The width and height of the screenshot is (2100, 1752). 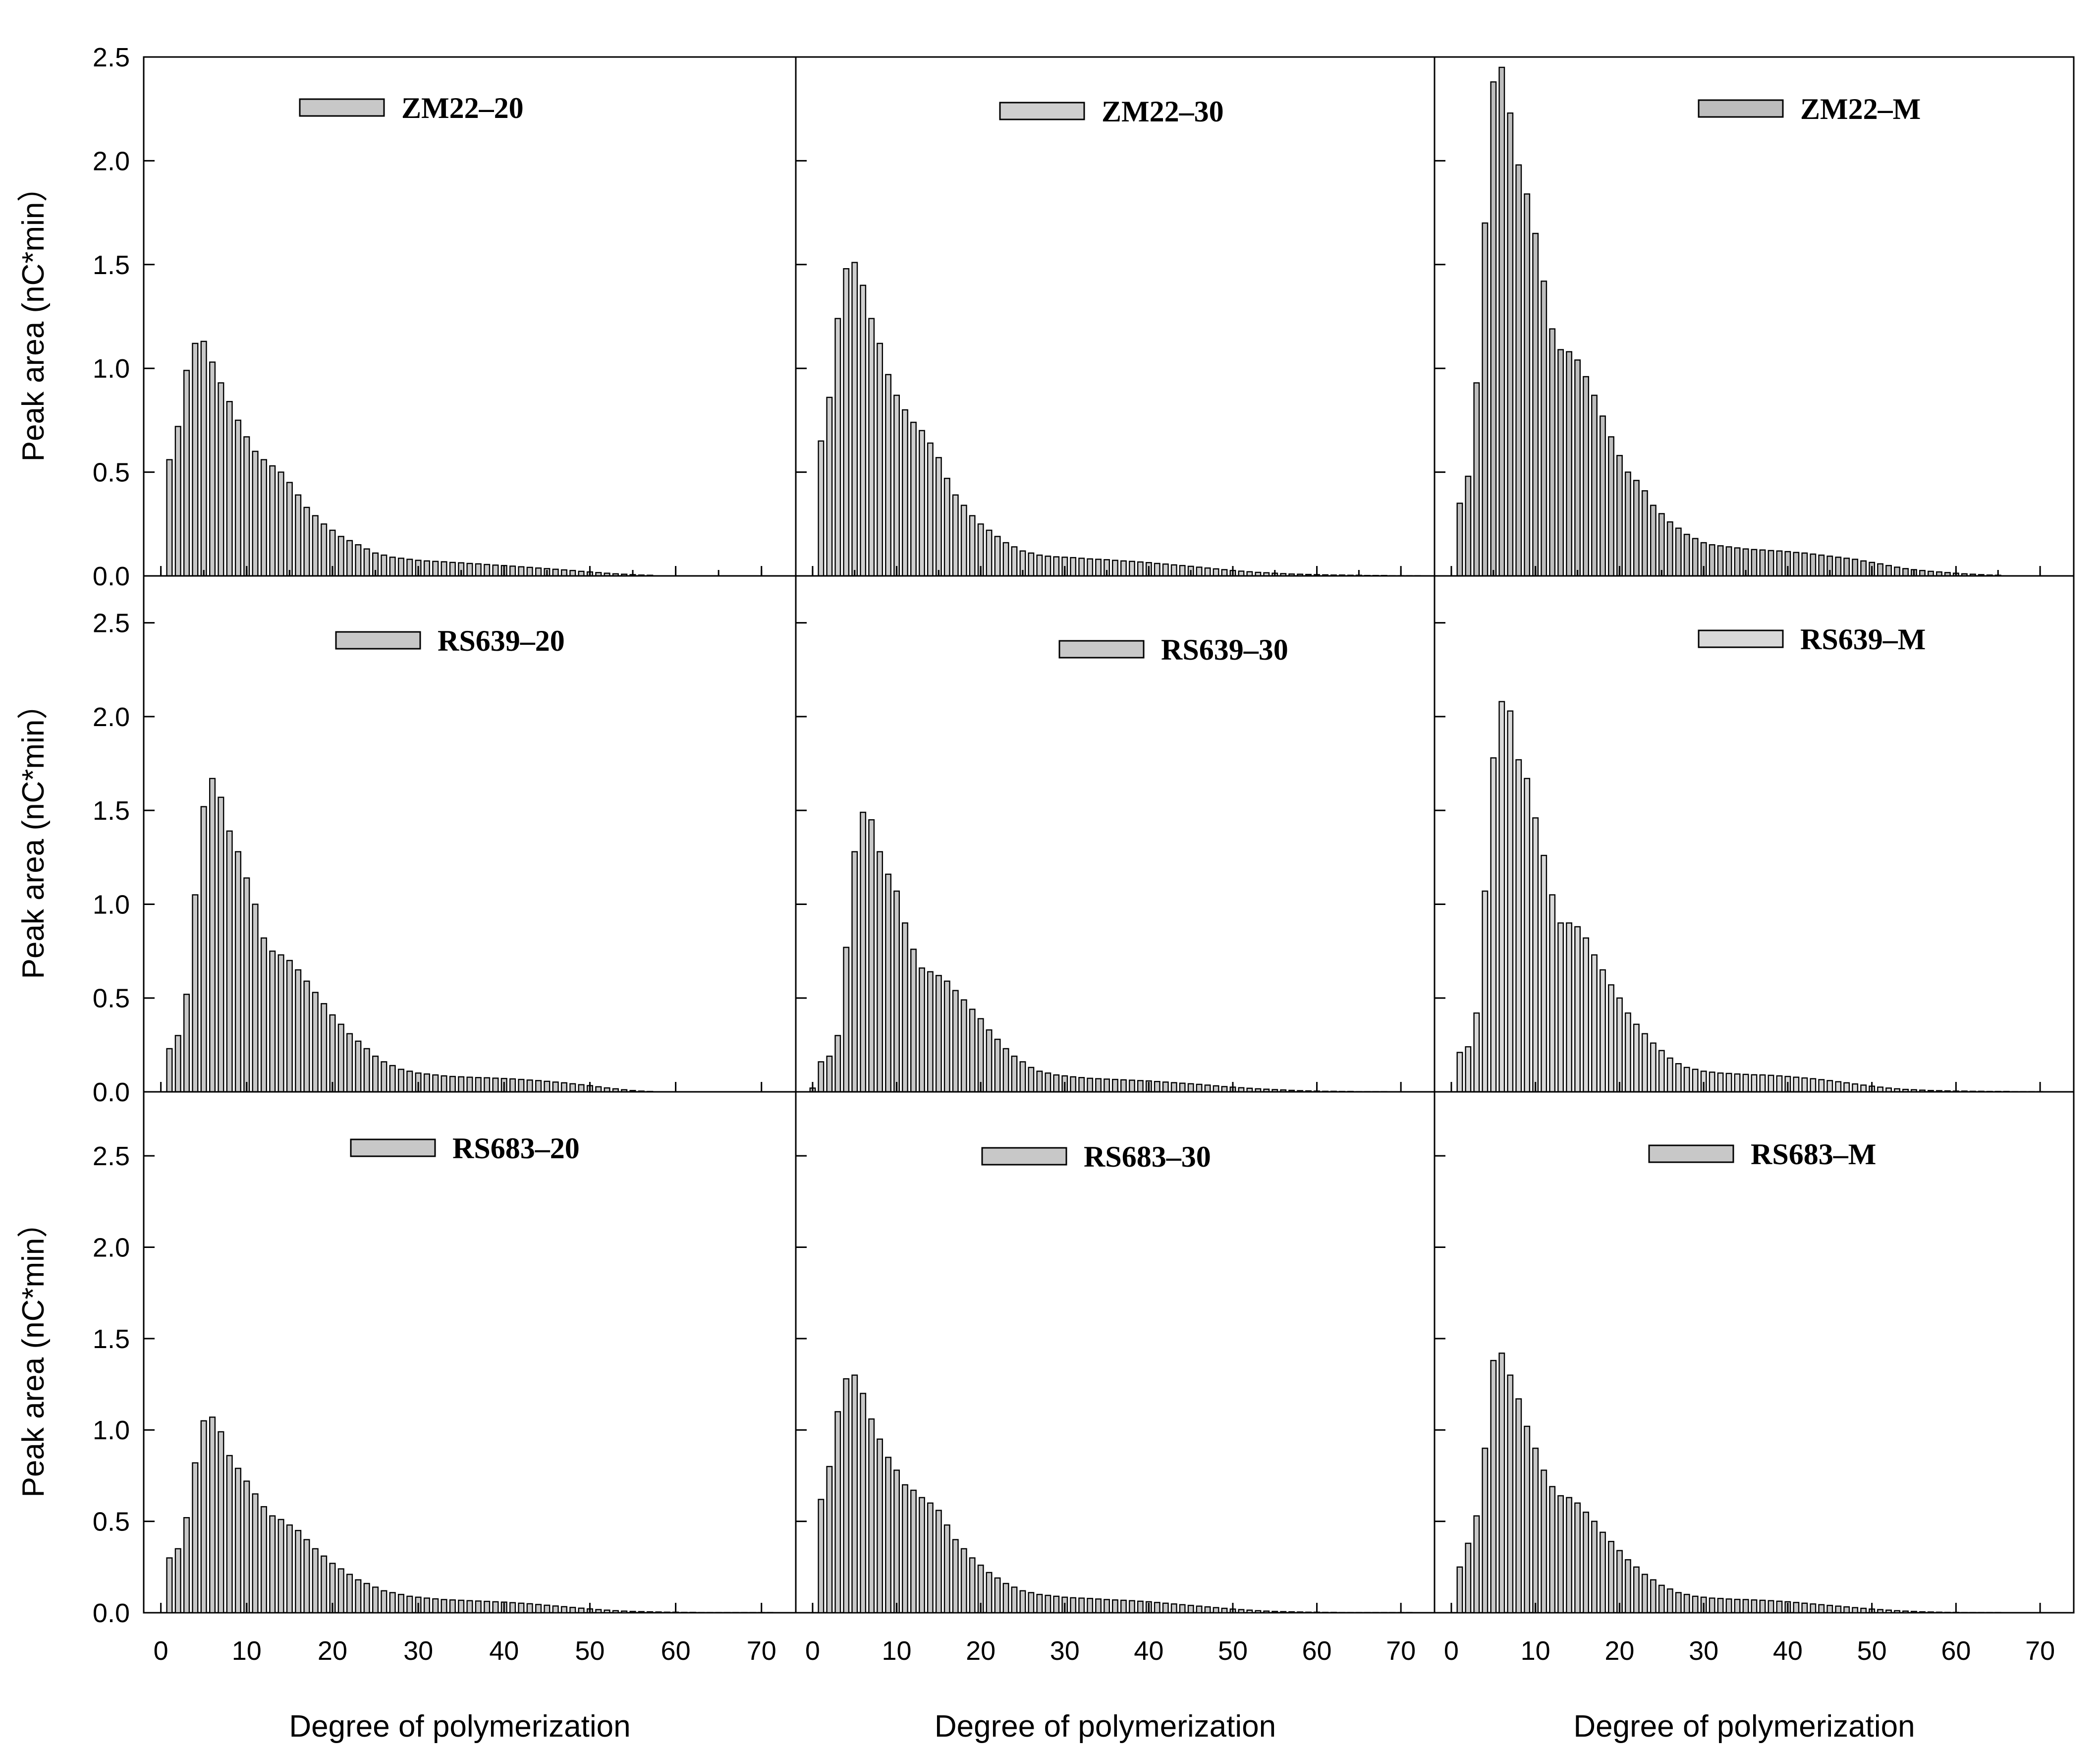 What do you see at coordinates (1788, 1651) in the screenshot?
I see `x-tick-label: 40` at bounding box center [1788, 1651].